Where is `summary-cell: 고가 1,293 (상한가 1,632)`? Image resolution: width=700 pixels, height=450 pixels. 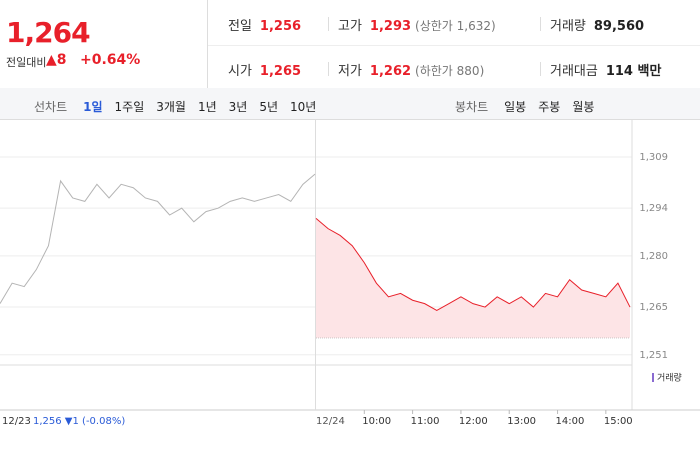 summary-cell: 고가 1,293 (상한가 1,632) is located at coordinates (417, 24).